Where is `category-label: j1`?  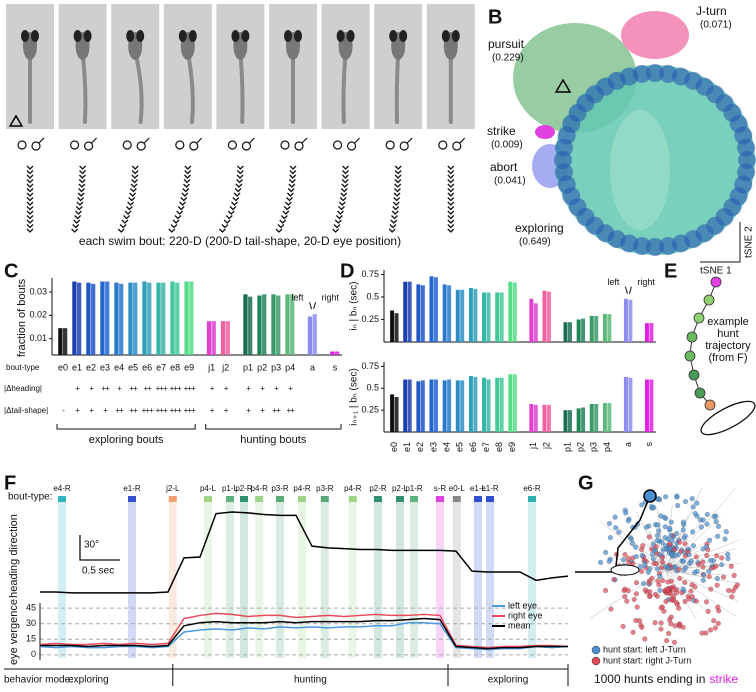
category-label: j1 is located at coordinates (211, 367).